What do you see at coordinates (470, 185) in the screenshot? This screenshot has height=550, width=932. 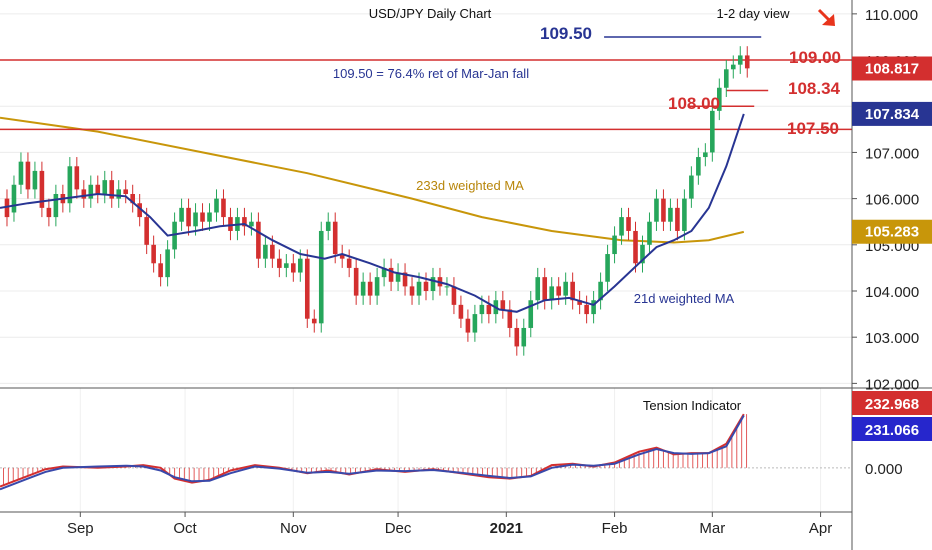 I see `ma233-label: 233d weighted MA` at bounding box center [470, 185].